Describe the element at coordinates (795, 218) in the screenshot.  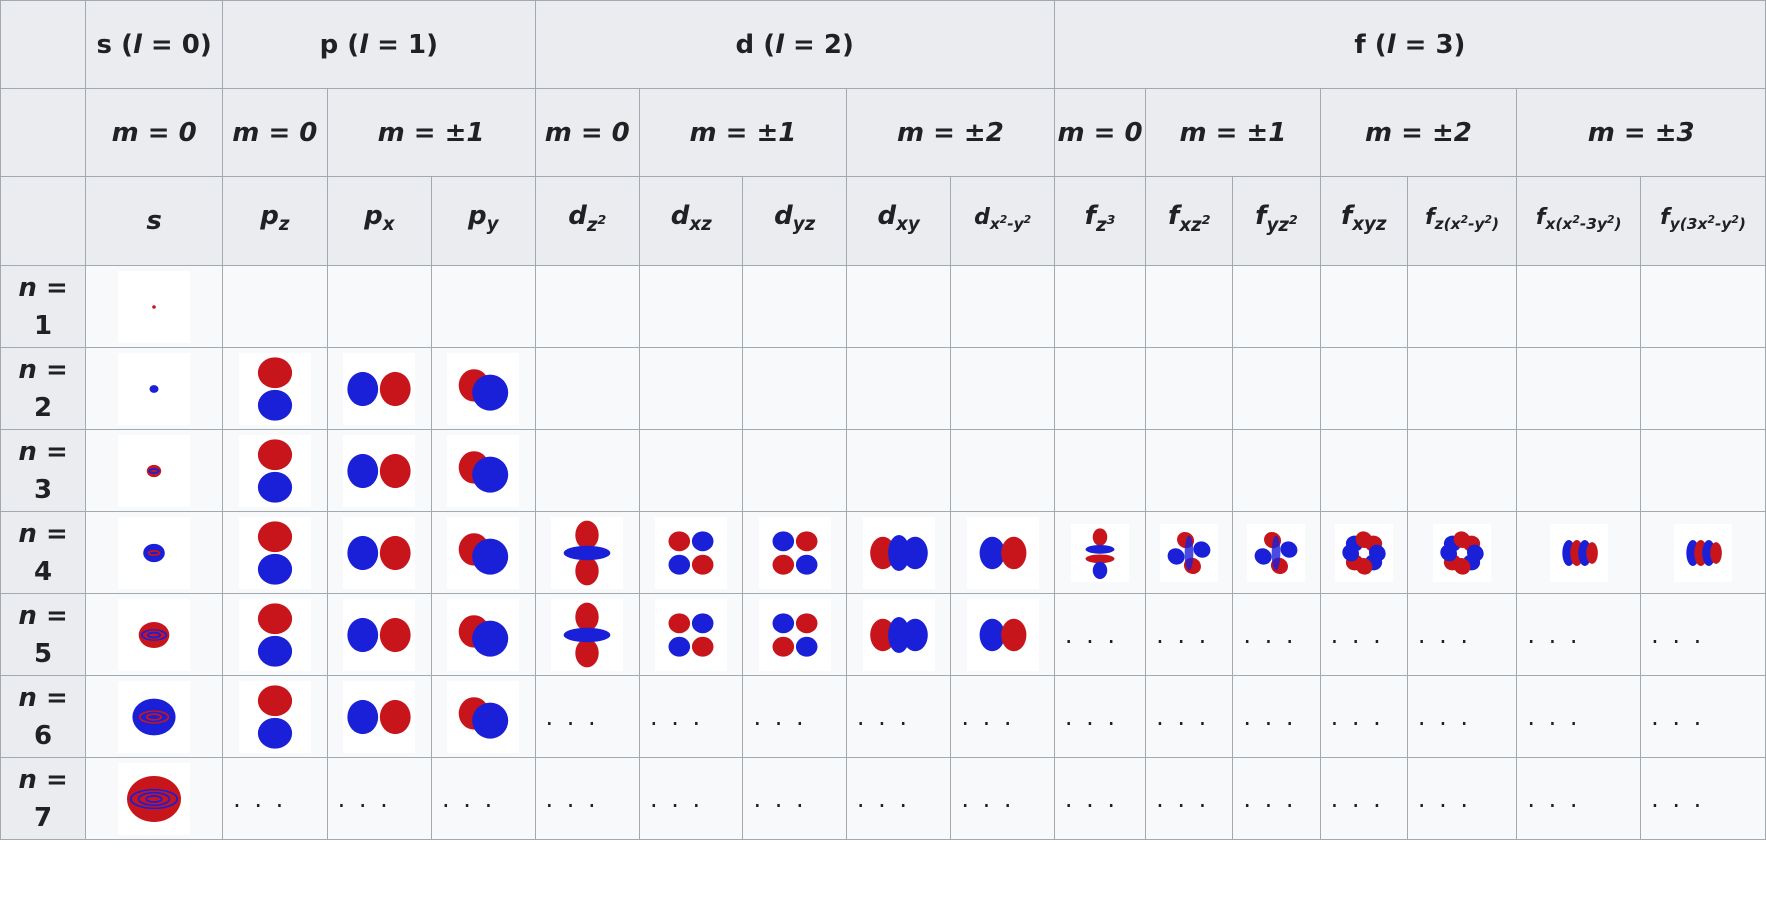
I see `orbital-name: dyz` at that location.